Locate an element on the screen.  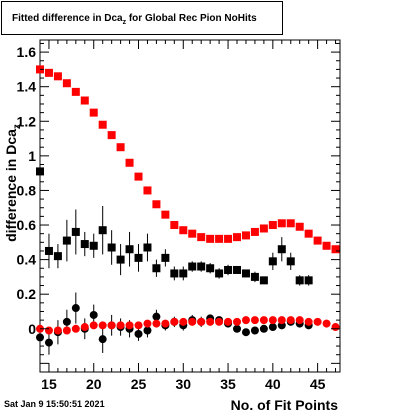
y-tick-label: 1.6 is located at coordinates (27, 52).